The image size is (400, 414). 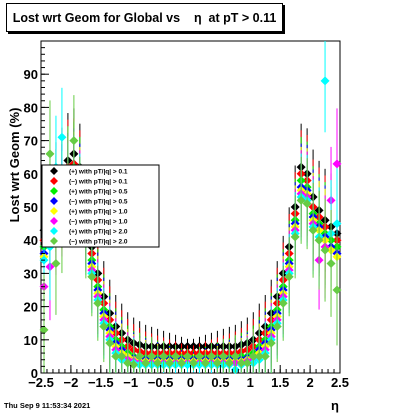 I want to click on x-tick-label: 2, so click(x=309, y=382).